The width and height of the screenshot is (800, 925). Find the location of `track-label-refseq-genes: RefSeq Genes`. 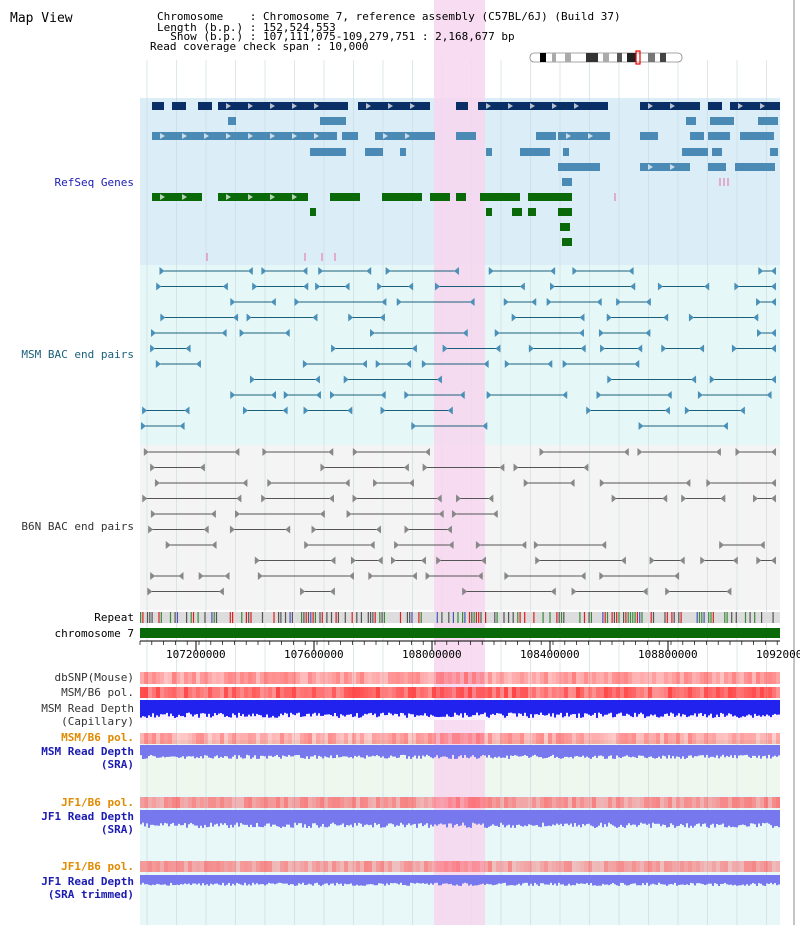

track-label-refseq-genes: RefSeq Genes is located at coordinates (94, 182).